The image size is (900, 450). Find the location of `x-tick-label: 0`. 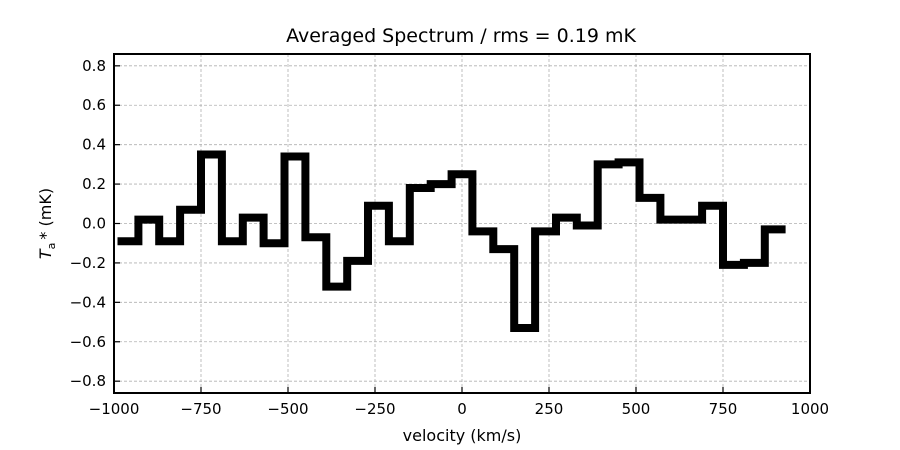

x-tick-label: 0 is located at coordinates (462, 409).